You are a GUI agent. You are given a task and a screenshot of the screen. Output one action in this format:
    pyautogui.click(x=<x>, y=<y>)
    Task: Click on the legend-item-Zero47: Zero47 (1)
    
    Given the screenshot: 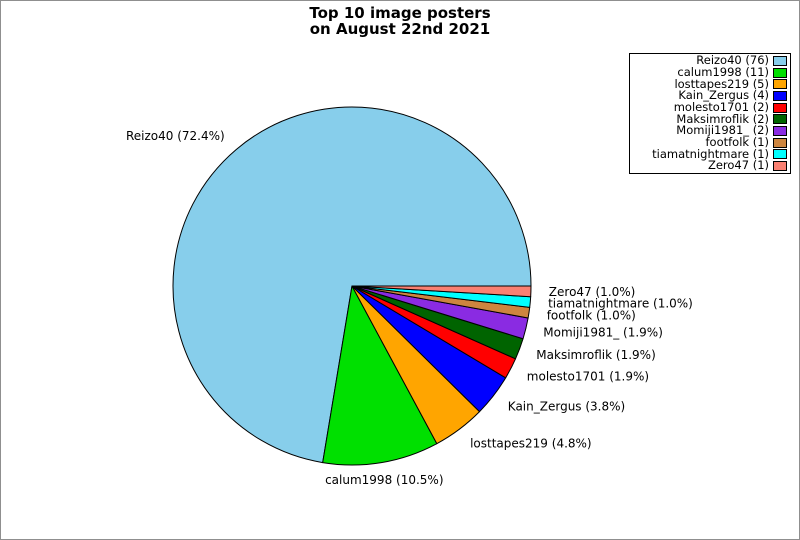 What is the action you would take?
    pyautogui.click(x=710, y=166)
    